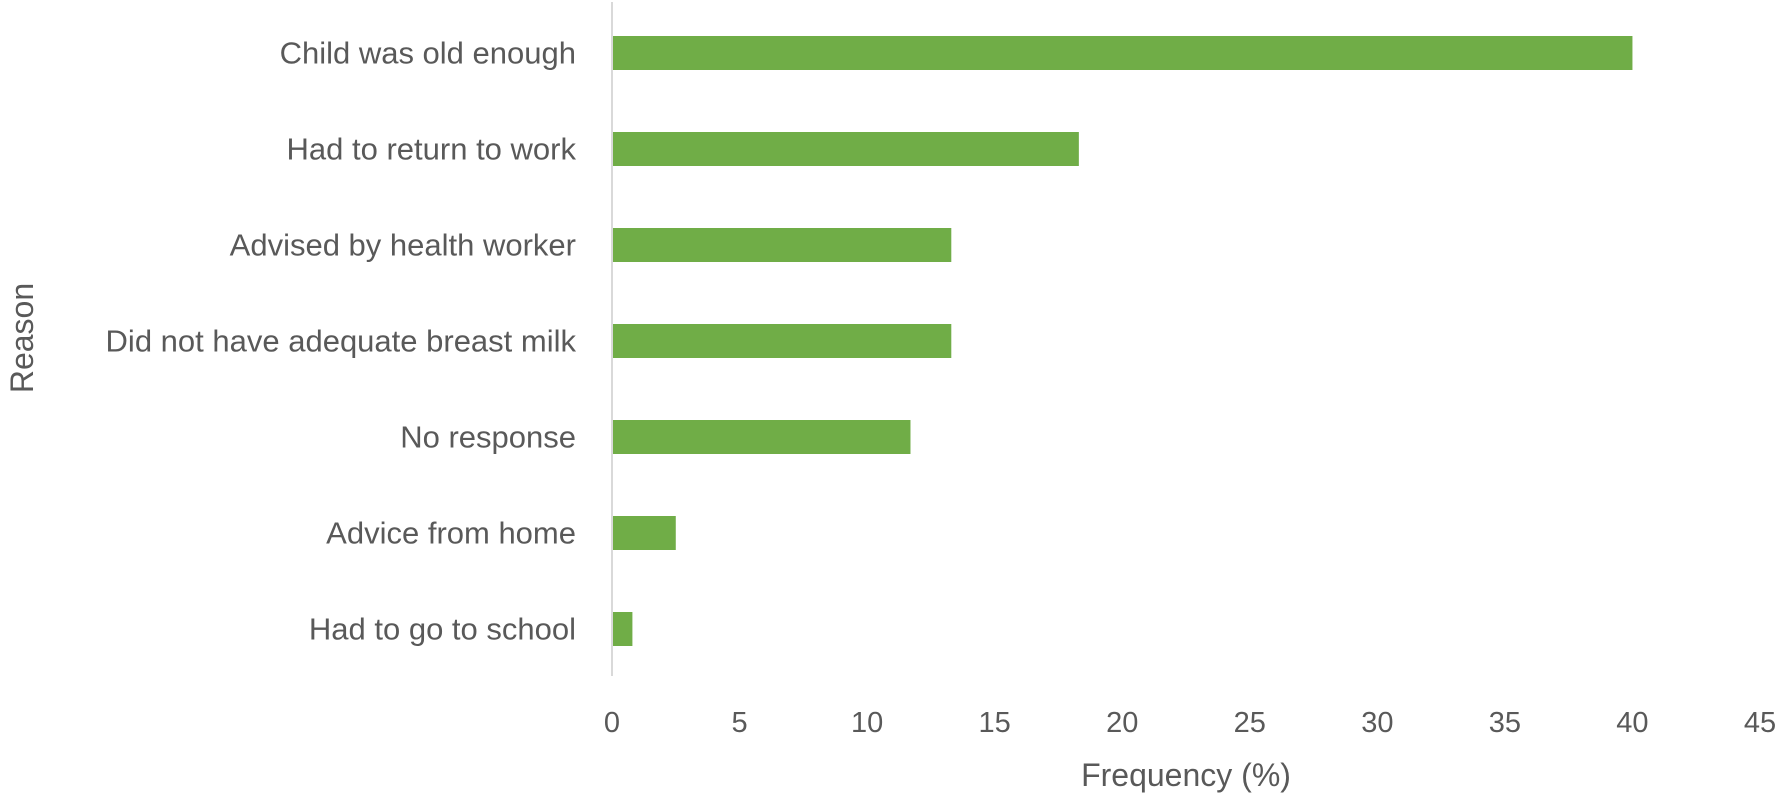  I want to click on x-tick-label: 25, so click(1250, 723).